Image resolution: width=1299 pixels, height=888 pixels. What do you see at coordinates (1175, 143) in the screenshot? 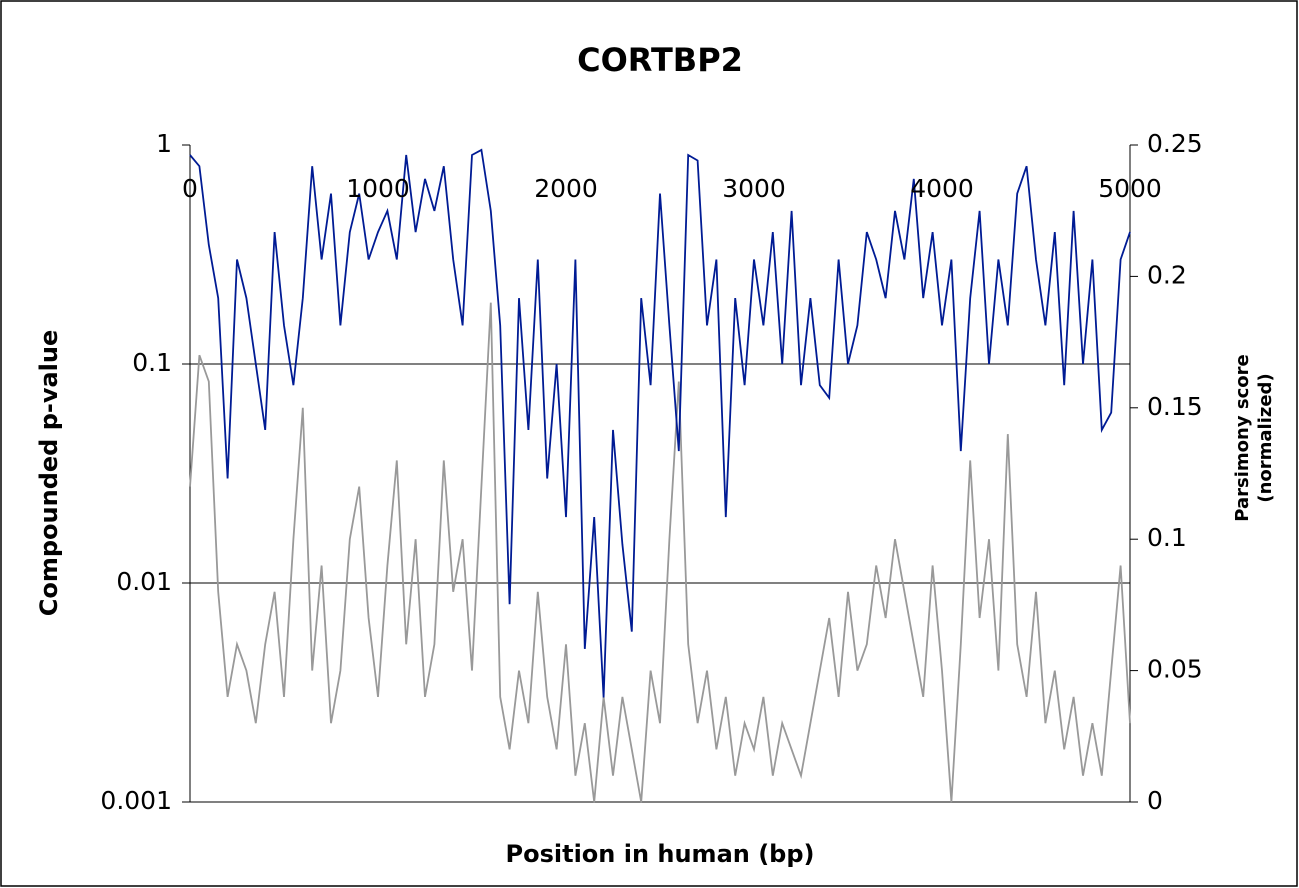
I see `y2-tick-label: 0.25` at bounding box center [1175, 143].